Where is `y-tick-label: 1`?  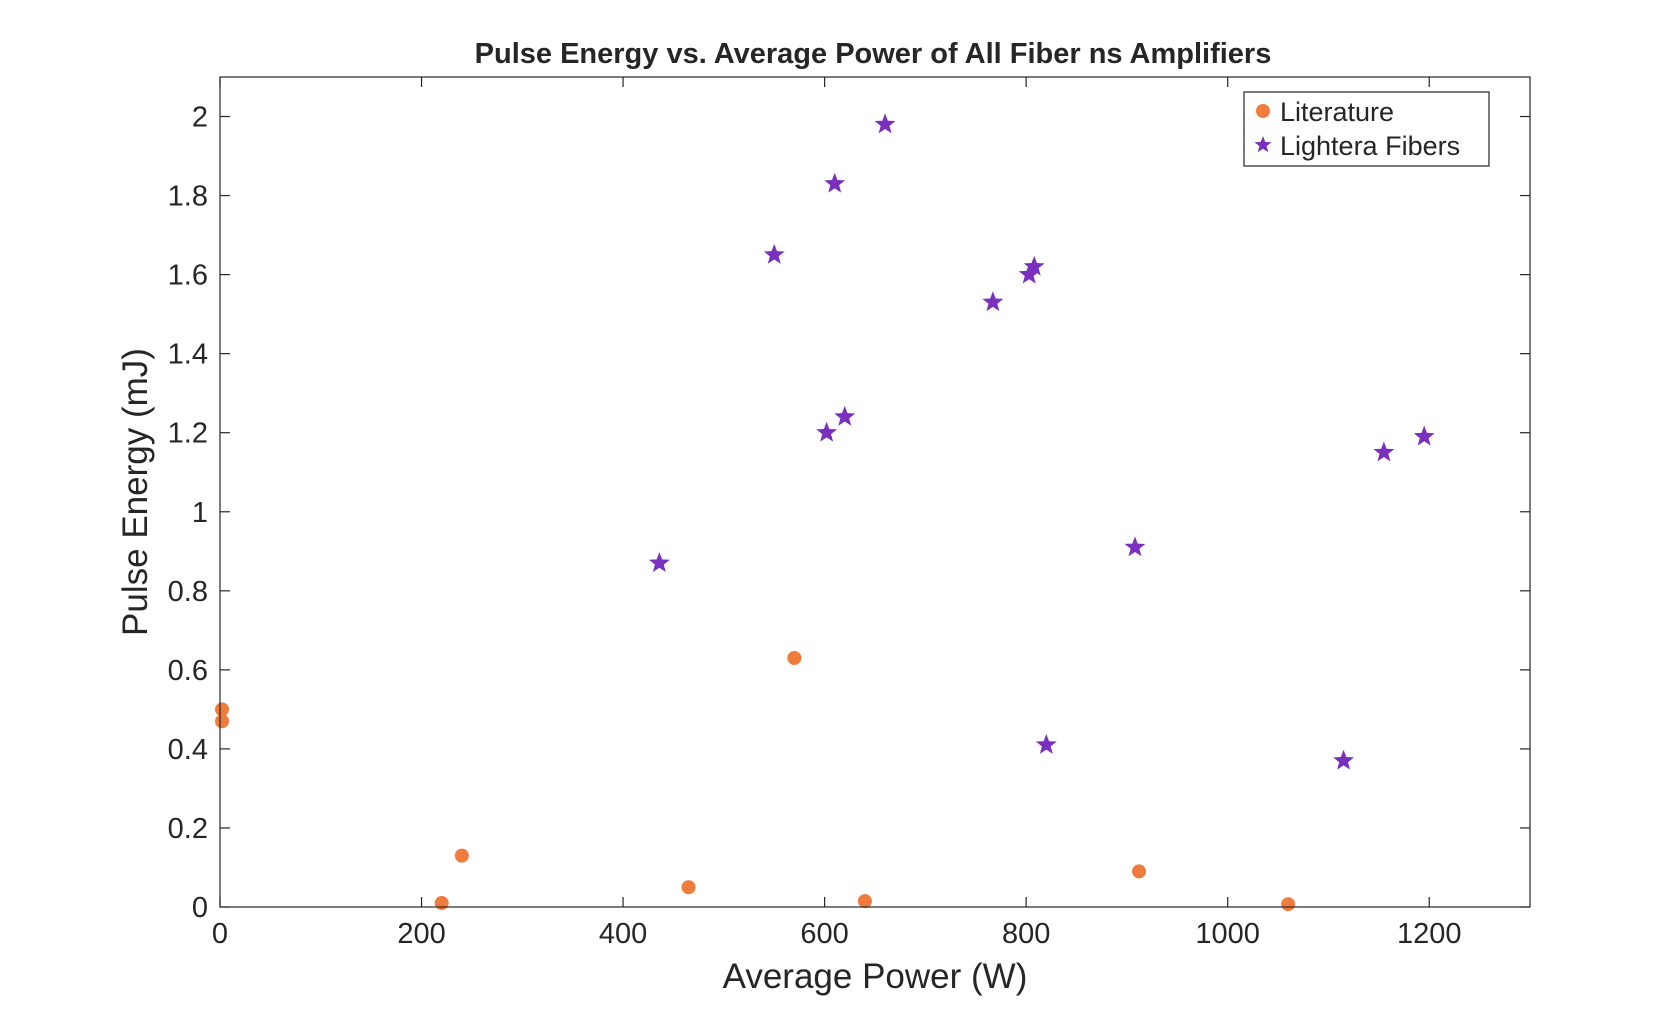
y-tick-label: 1 is located at coordinates (200, 513).